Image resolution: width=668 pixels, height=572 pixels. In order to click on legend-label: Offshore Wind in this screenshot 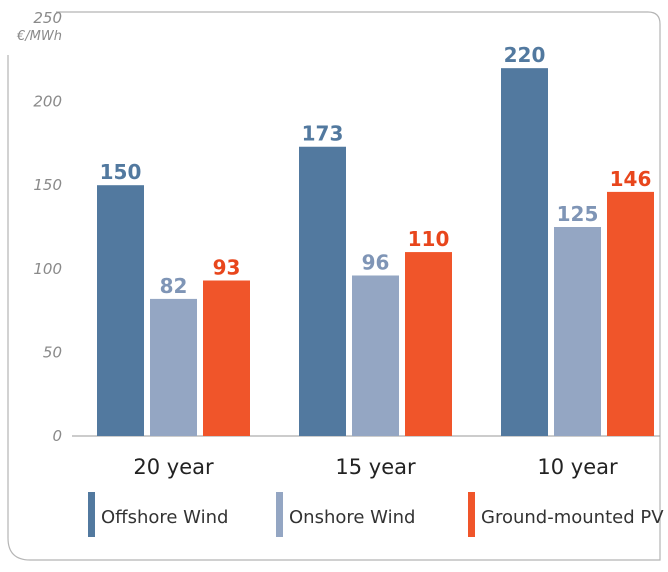, I will do `click(164, 517)`.